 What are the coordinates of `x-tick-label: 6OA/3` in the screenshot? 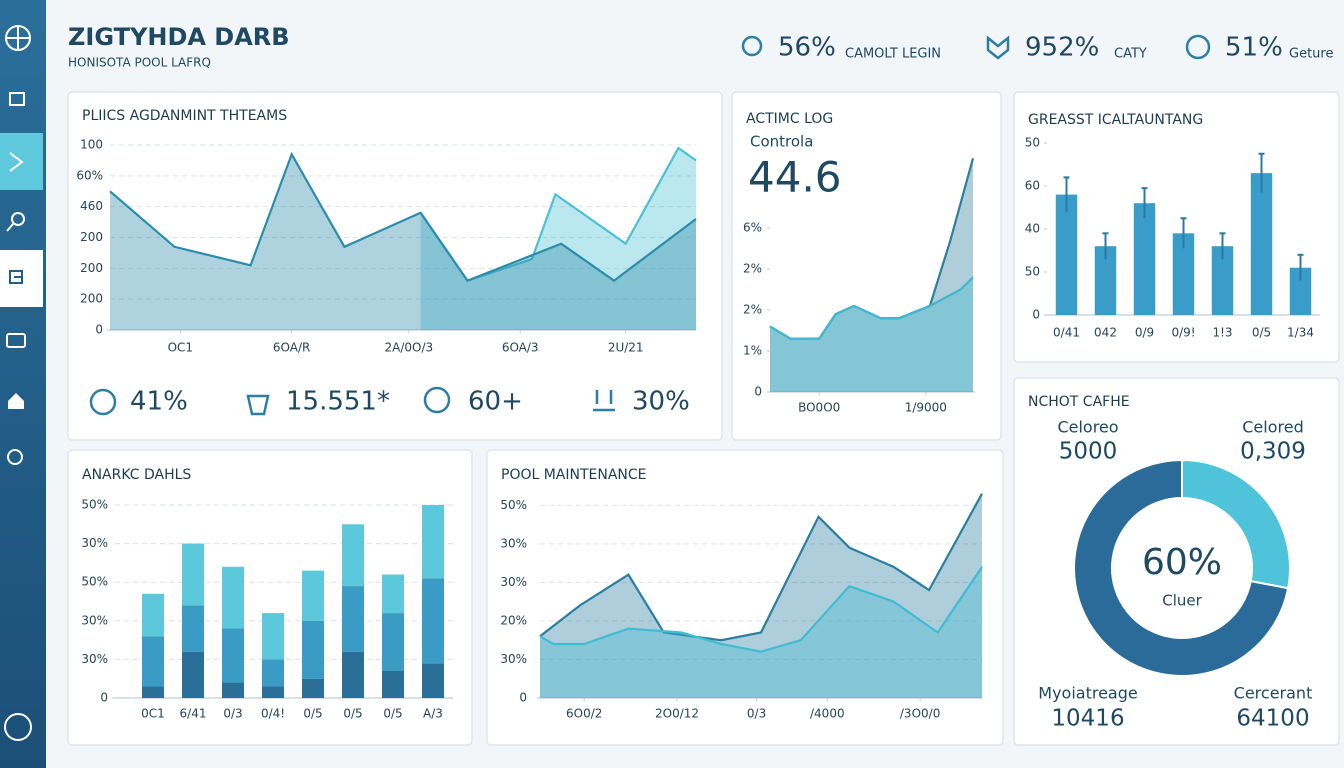 It's located at (520, 348).